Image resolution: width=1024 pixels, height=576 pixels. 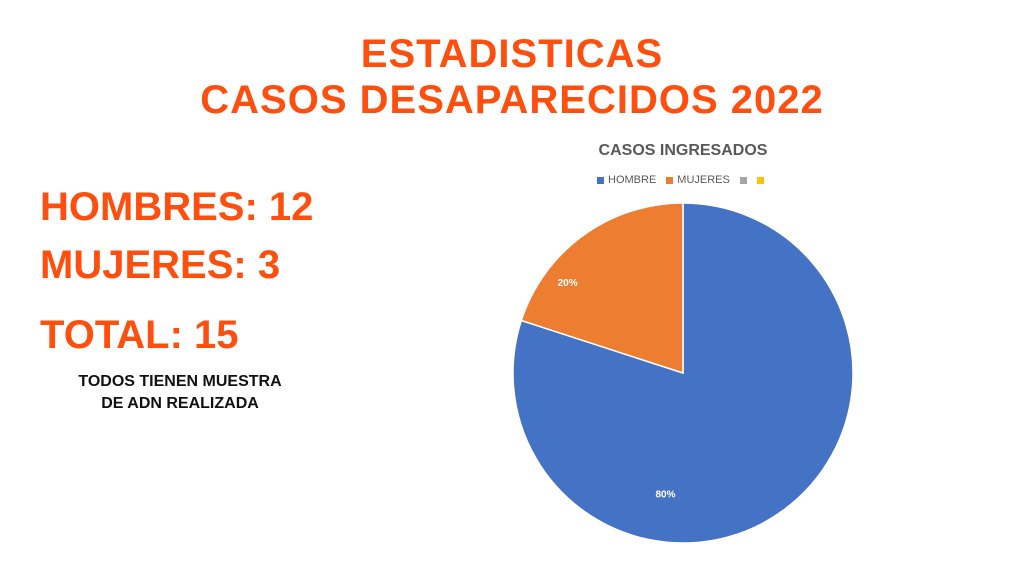 I want to click on legend-item-hombre: HOMBRE, so click(x=626, y=180).